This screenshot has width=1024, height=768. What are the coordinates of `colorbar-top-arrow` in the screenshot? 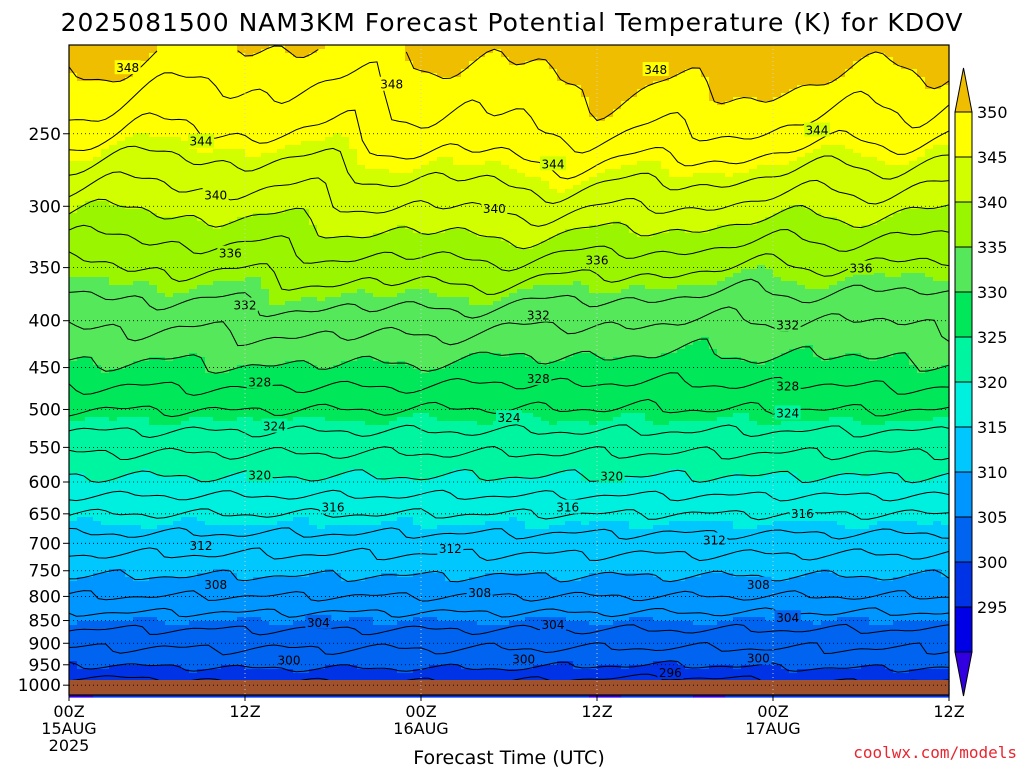 It's located at (963, 90).